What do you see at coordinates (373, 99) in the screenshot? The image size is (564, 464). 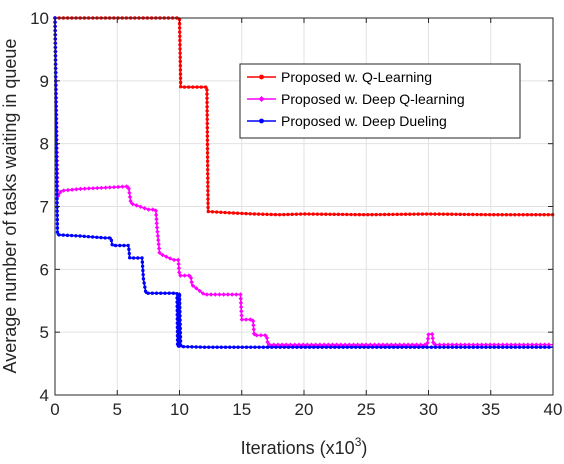 I see `legend-label: Proposed w. Deep Q-learning` at bounding box center [373, 99].